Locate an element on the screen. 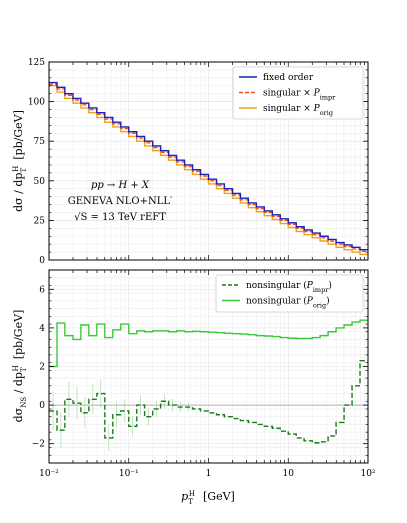  bottom-x-tick-label: 10⁻¹ is located at coordinates (129, 474).